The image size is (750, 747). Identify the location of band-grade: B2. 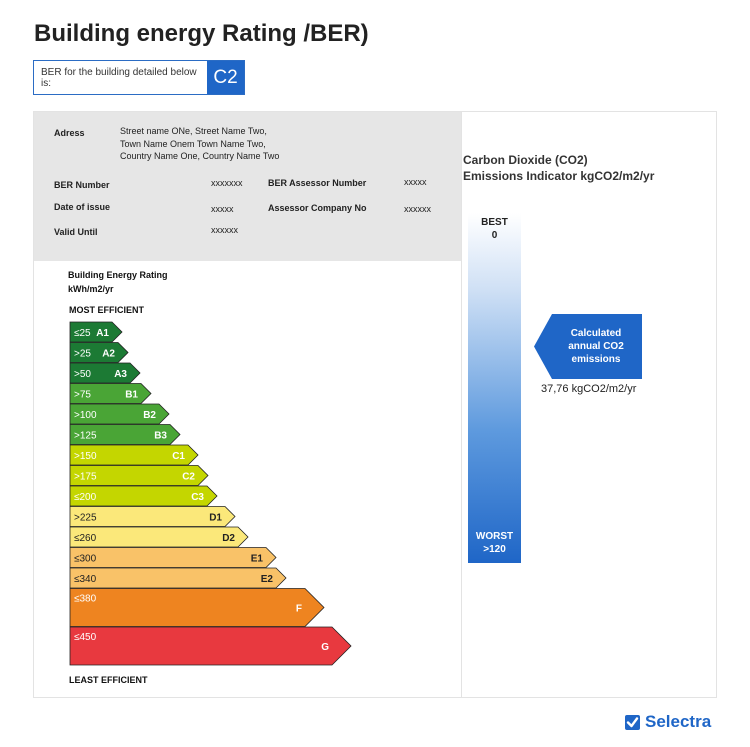
(149, 415).